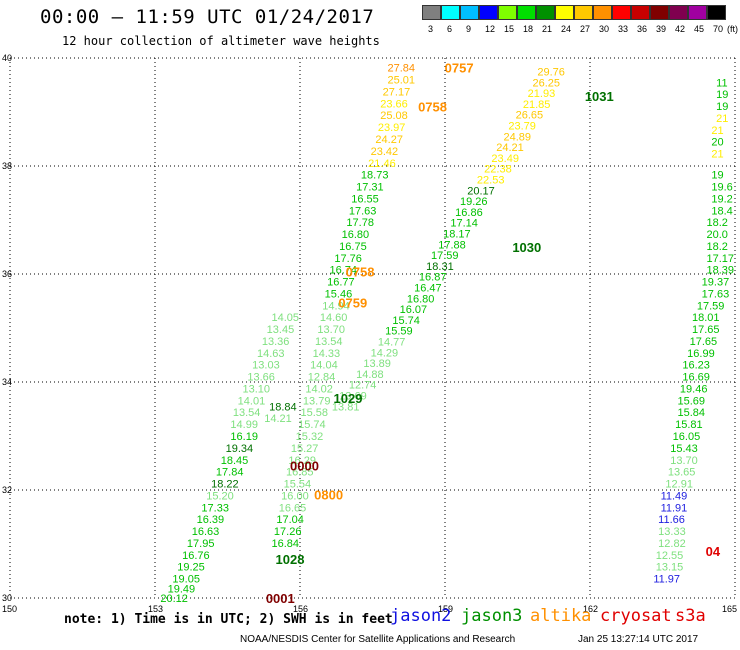 This screenshot has height=650, width=740. What do you see at coordinates (300, 473) in the screenshot?
I see `wave-height-label: 16.85` at bounding box center [300, 473].